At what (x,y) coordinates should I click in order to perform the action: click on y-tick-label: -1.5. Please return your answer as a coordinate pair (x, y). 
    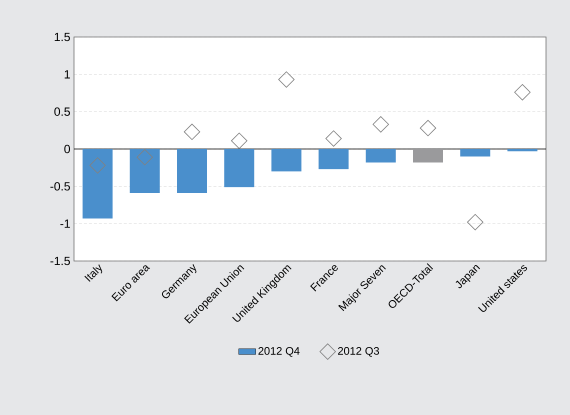
    Looking at the image, I should click on (60, 261).